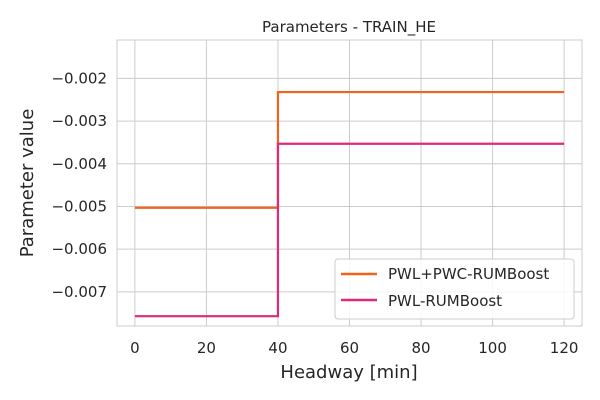 The height and width of the screenshot is (400, 600). Describe the element at coordinates (79, 121) in the screenshot. I see `y-tick-label: −0.003` at that location.